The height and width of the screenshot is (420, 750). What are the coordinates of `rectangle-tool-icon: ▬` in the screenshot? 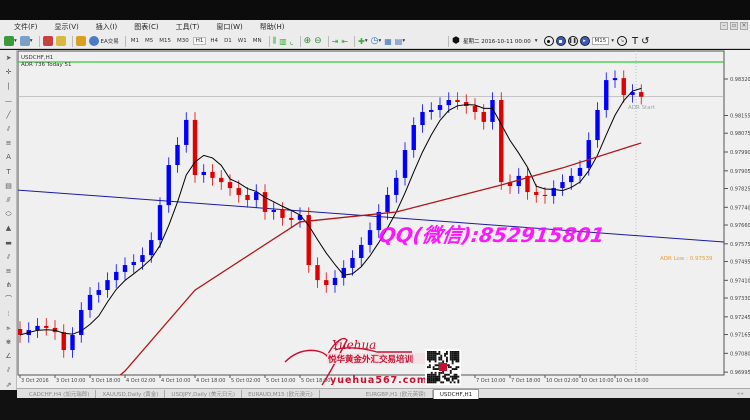 It's located at (8, 242).